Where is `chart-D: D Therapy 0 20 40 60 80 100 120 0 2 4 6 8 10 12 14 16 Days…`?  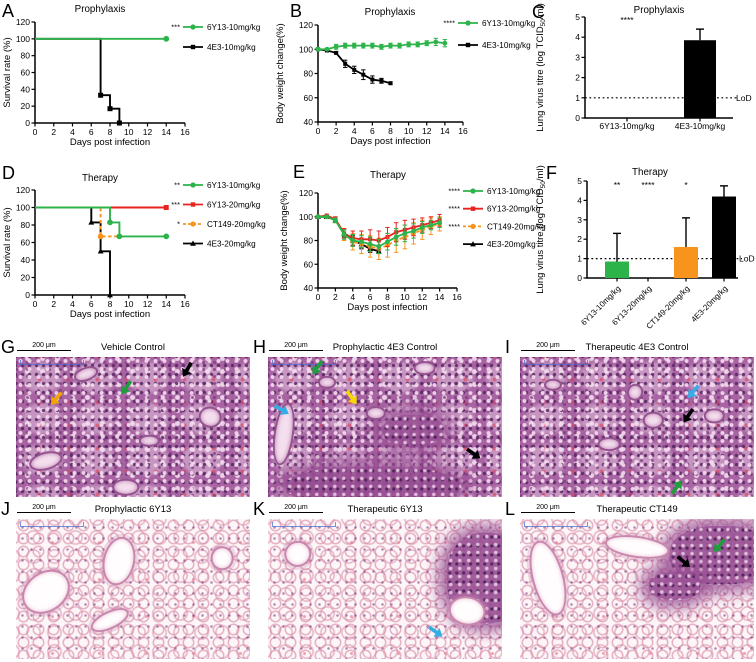 chart-D: D Therapy 0 20 40 60 80 100 120 0 2 4 6 8 10 12 14 16 Days… is located at coordinates (134, 241).